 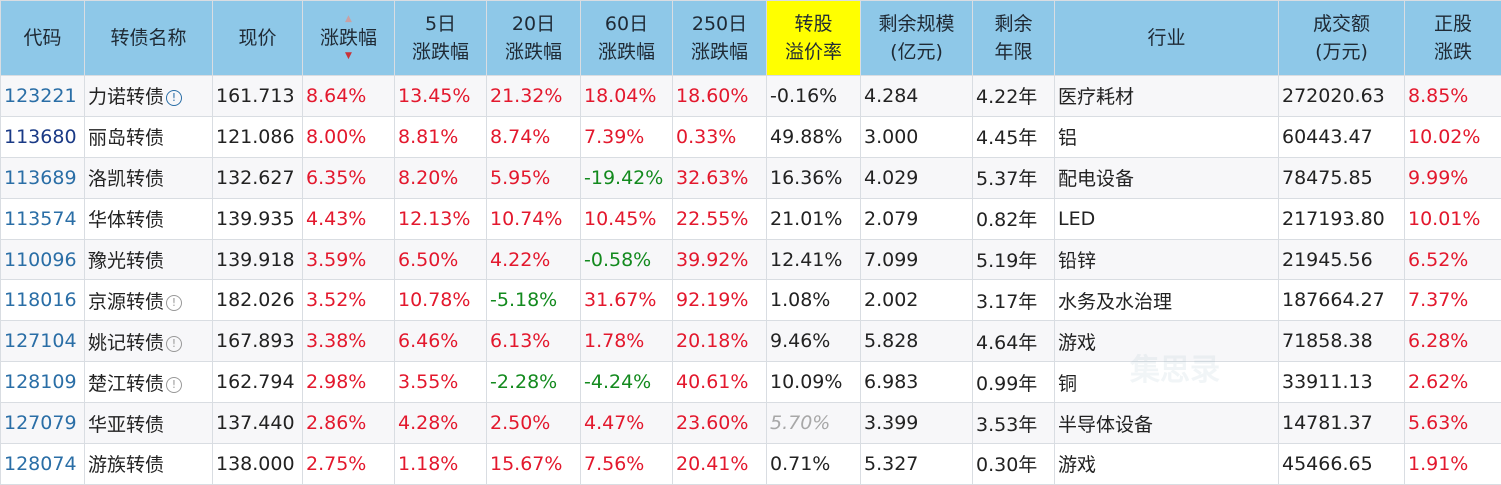 What do you see at coordinates (1014, 136) in the screenshot?
I see `remaining-years-cell: 4.45年` at bounding box center [1014, 136].